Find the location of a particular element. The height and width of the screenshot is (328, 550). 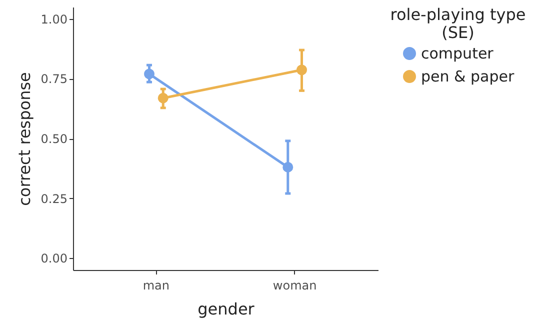

legend-label: pen & paper is located at coordinates (468, 77).